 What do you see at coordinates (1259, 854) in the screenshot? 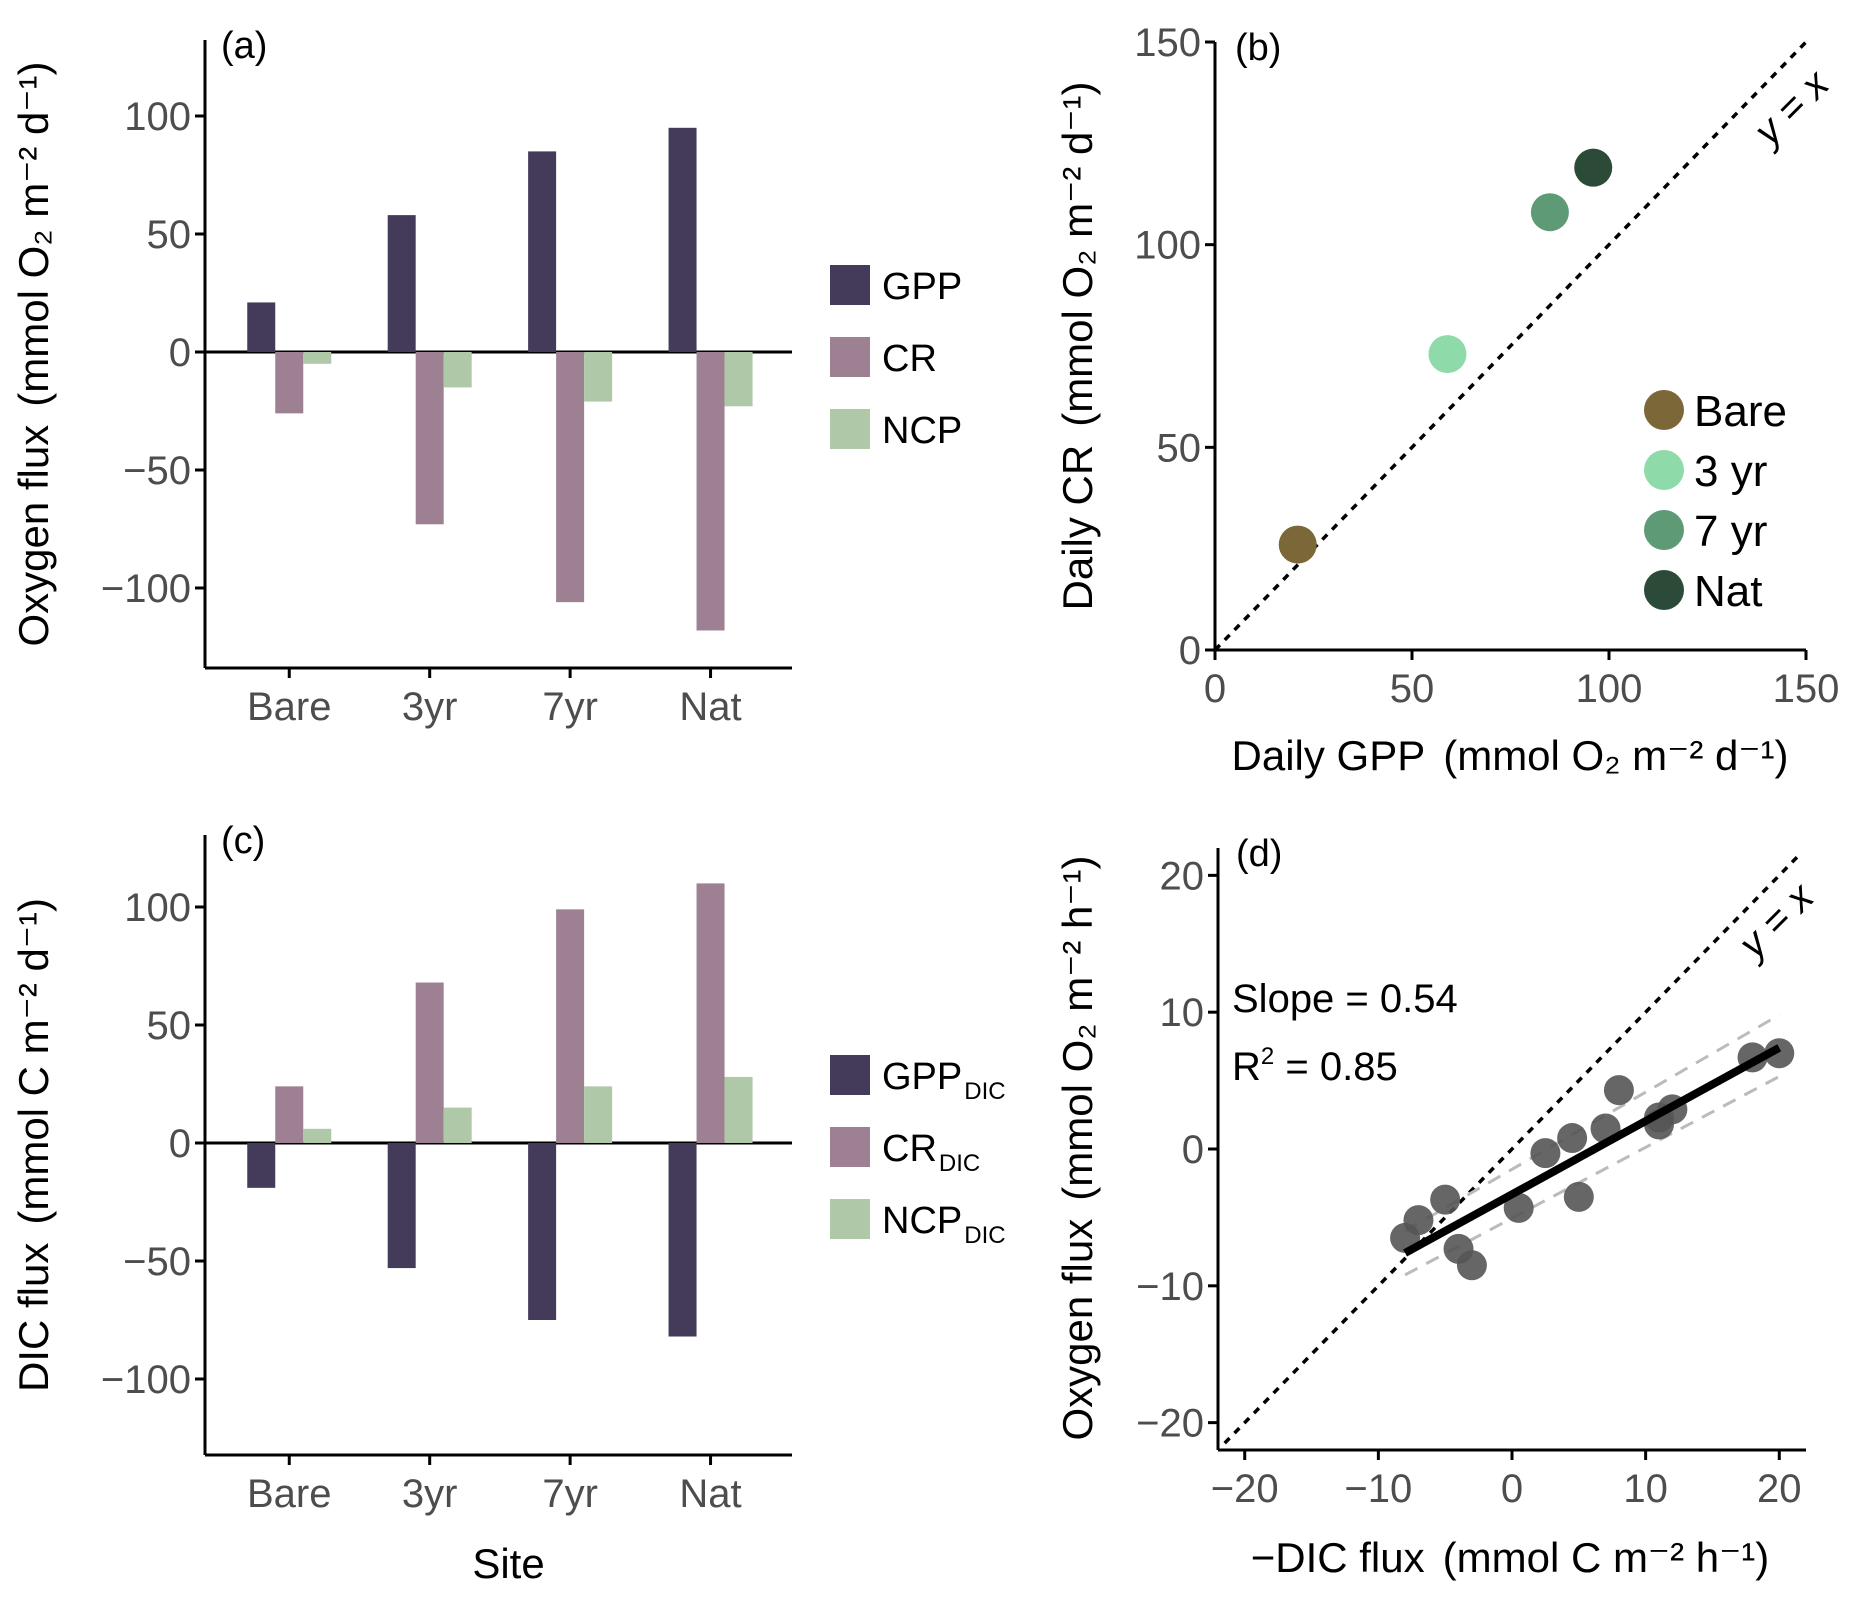
I see `panel-label: (d)` at bounding box center [1259, 854].